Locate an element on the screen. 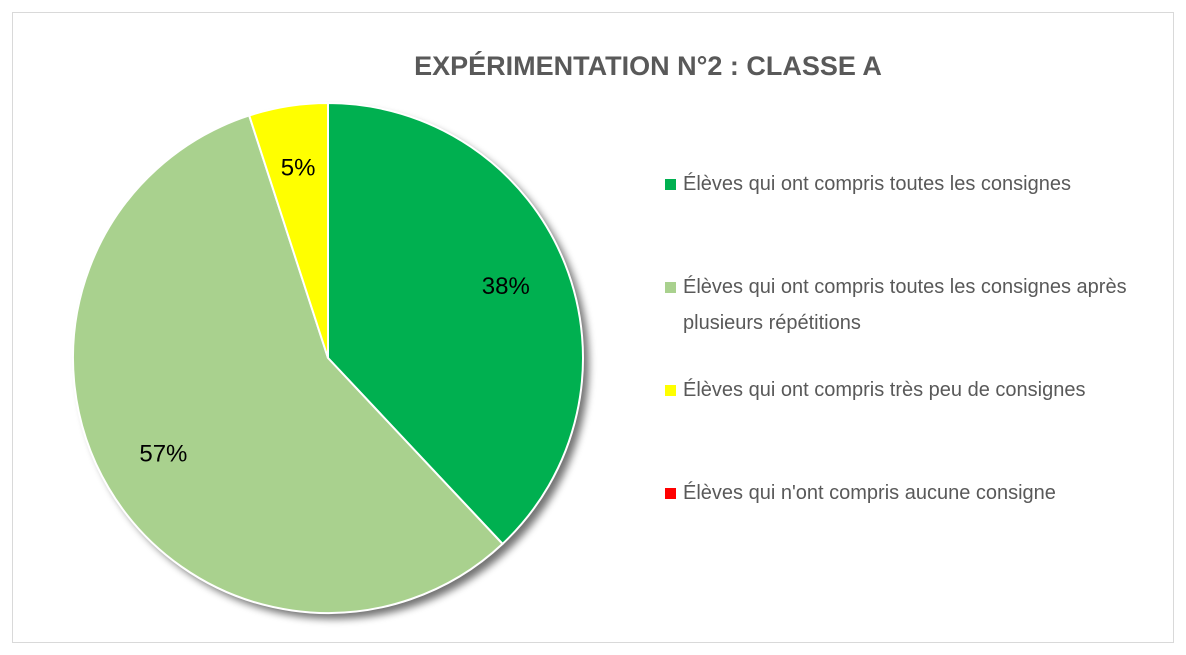 The height and width of the screenshot is (655, 1186). data-label: 5% is located at coordinates (298, 167).